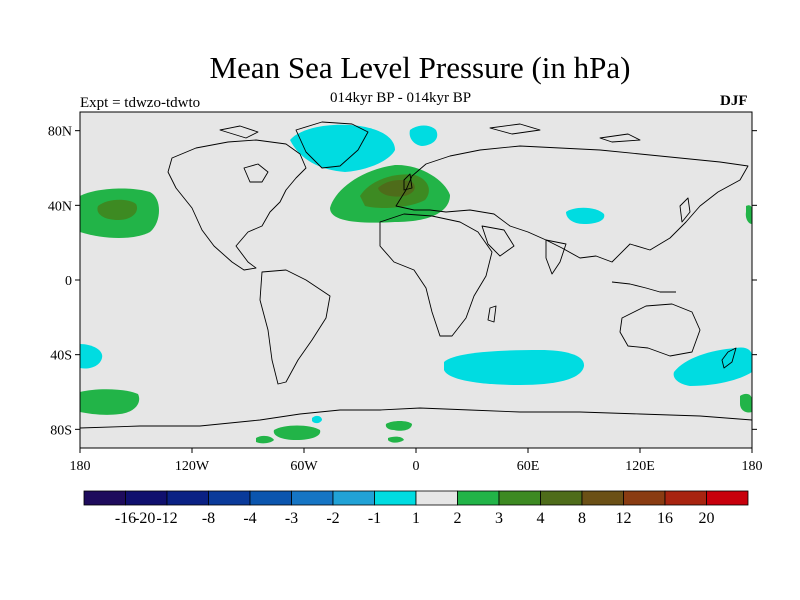 Image resolution: width=800 pixels, height=600 pixels. What do you see at coordinates (423, 135) in the screenshot?
I see `barents-negative` at bounding box center [423, 135].